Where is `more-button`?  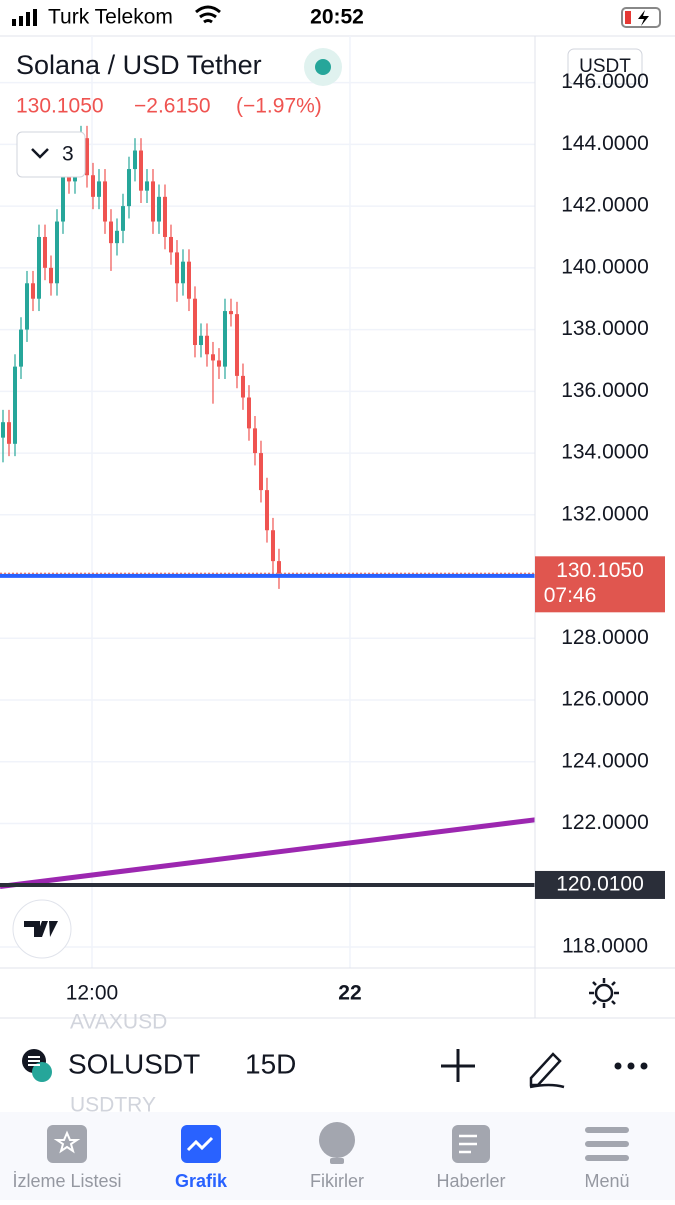
more-button is located at coordinates (631, 1066).